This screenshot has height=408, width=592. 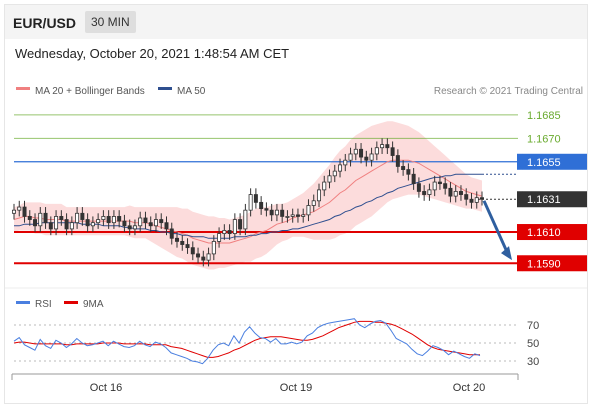 What do you see at coordinates (110, 22) in the screenshot?
I see `timeframe-badge: 30 MIN` at bounding box center [110, 22].